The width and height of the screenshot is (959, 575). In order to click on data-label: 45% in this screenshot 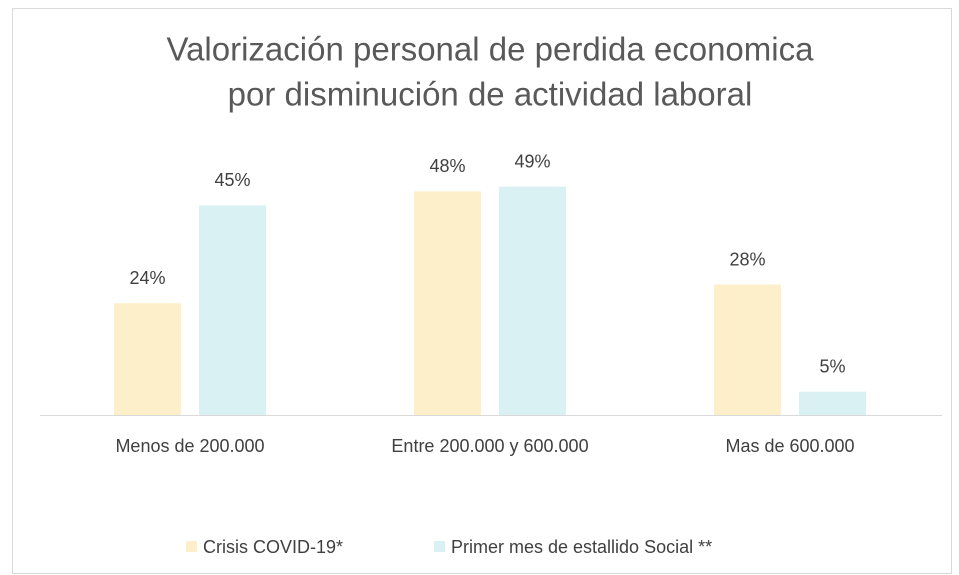, I will do `click(232, 180)`.